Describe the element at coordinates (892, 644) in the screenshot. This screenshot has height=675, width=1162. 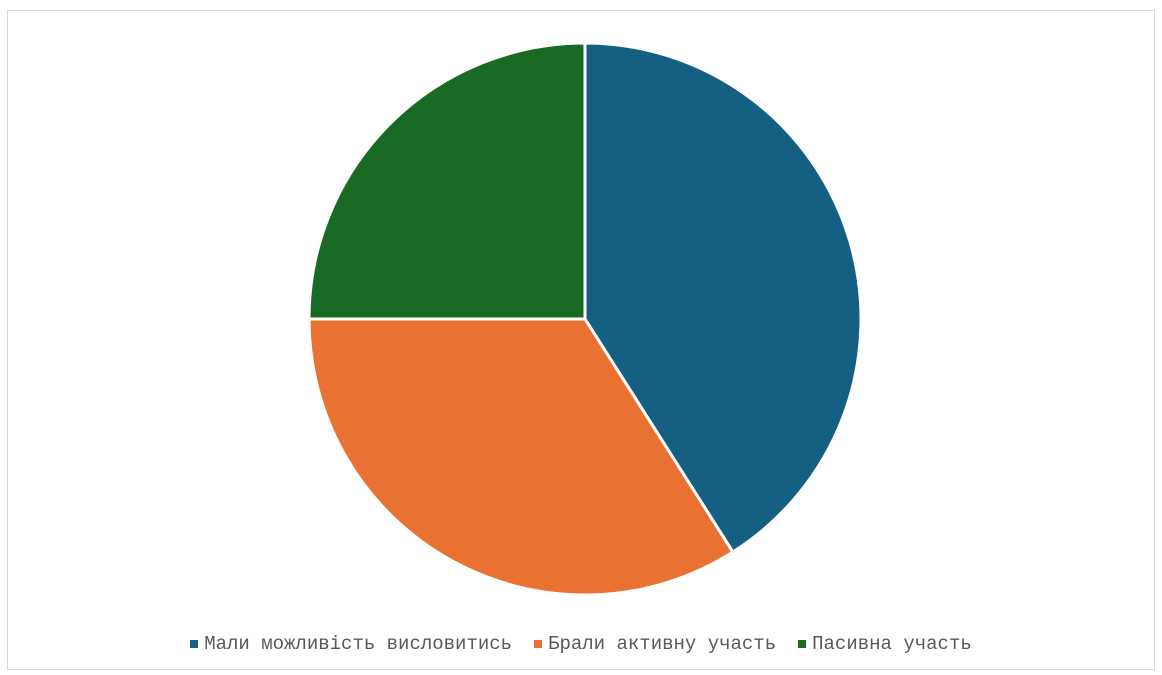
I see `legend-label: Пасивна участь` at that location.